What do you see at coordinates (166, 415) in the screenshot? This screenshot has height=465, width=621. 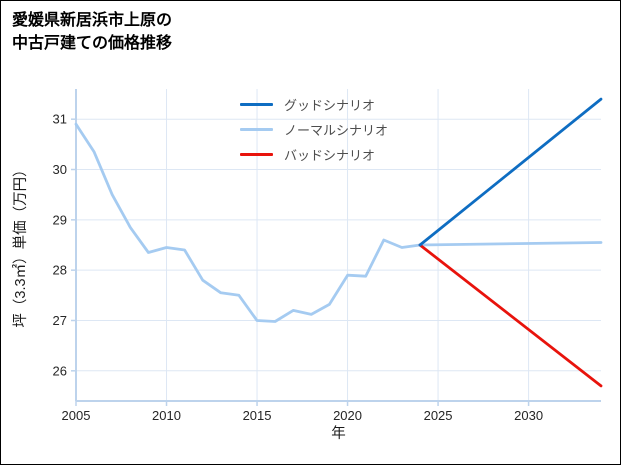 I see `x-tick-label: 2010` at bounding box center [166, 415].